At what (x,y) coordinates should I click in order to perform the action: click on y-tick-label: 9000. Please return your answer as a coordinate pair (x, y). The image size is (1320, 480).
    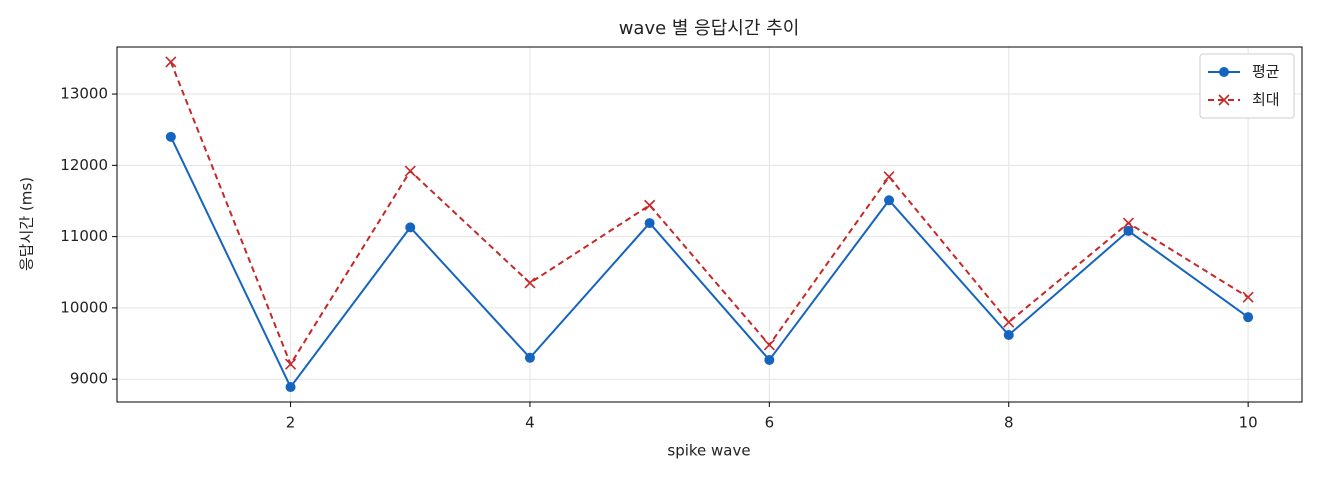
    Looking at the image, I should click on (89, 379).